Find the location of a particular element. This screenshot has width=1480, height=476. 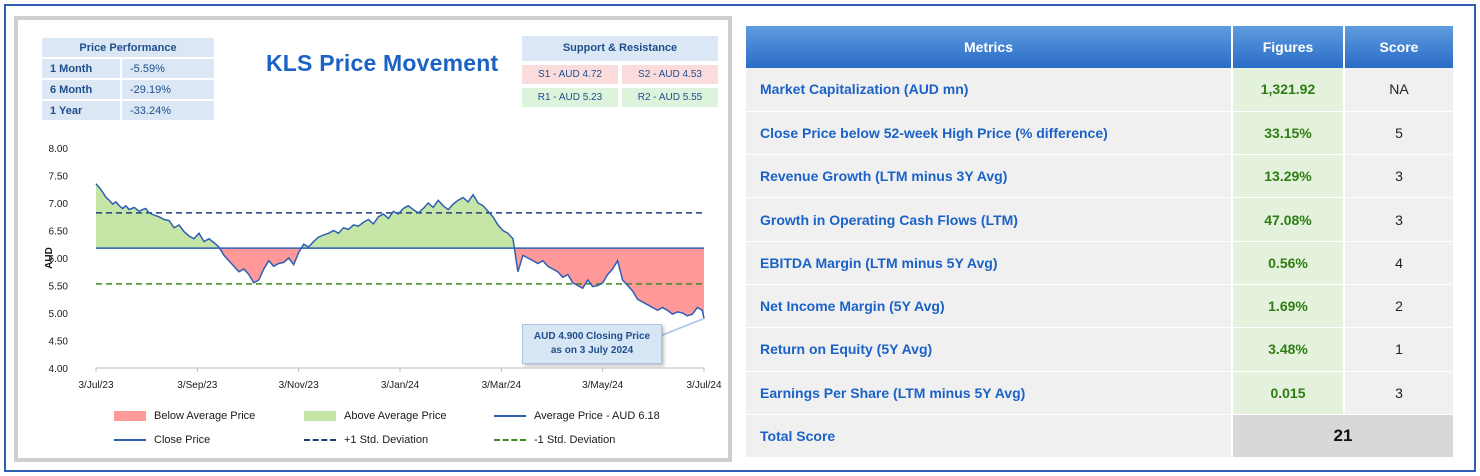

x-tick-label: 3/Nov/23 is located at coordinates (299, 385).